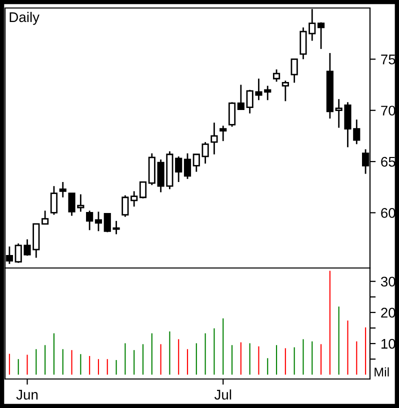  What do you see at coordinates (381, 371) in the screenshot?
I see `y-axis-title: Mil` at bounding box center [381, 371].